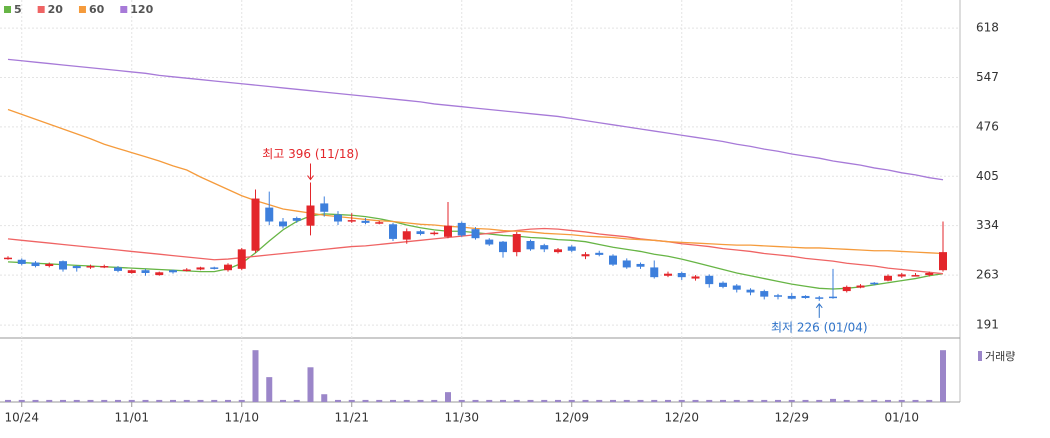 The image size is (1050, 438). I want to click on x-tick-label: 11/10, so click(241, 418).